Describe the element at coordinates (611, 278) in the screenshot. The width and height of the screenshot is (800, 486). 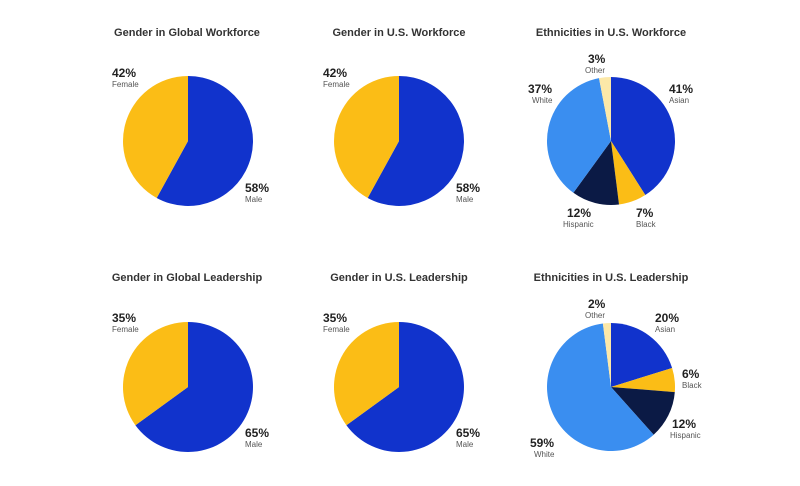
I see `chart-title-ethnicities-leadership: Ethnicities in U.S. Leadership` at that location.